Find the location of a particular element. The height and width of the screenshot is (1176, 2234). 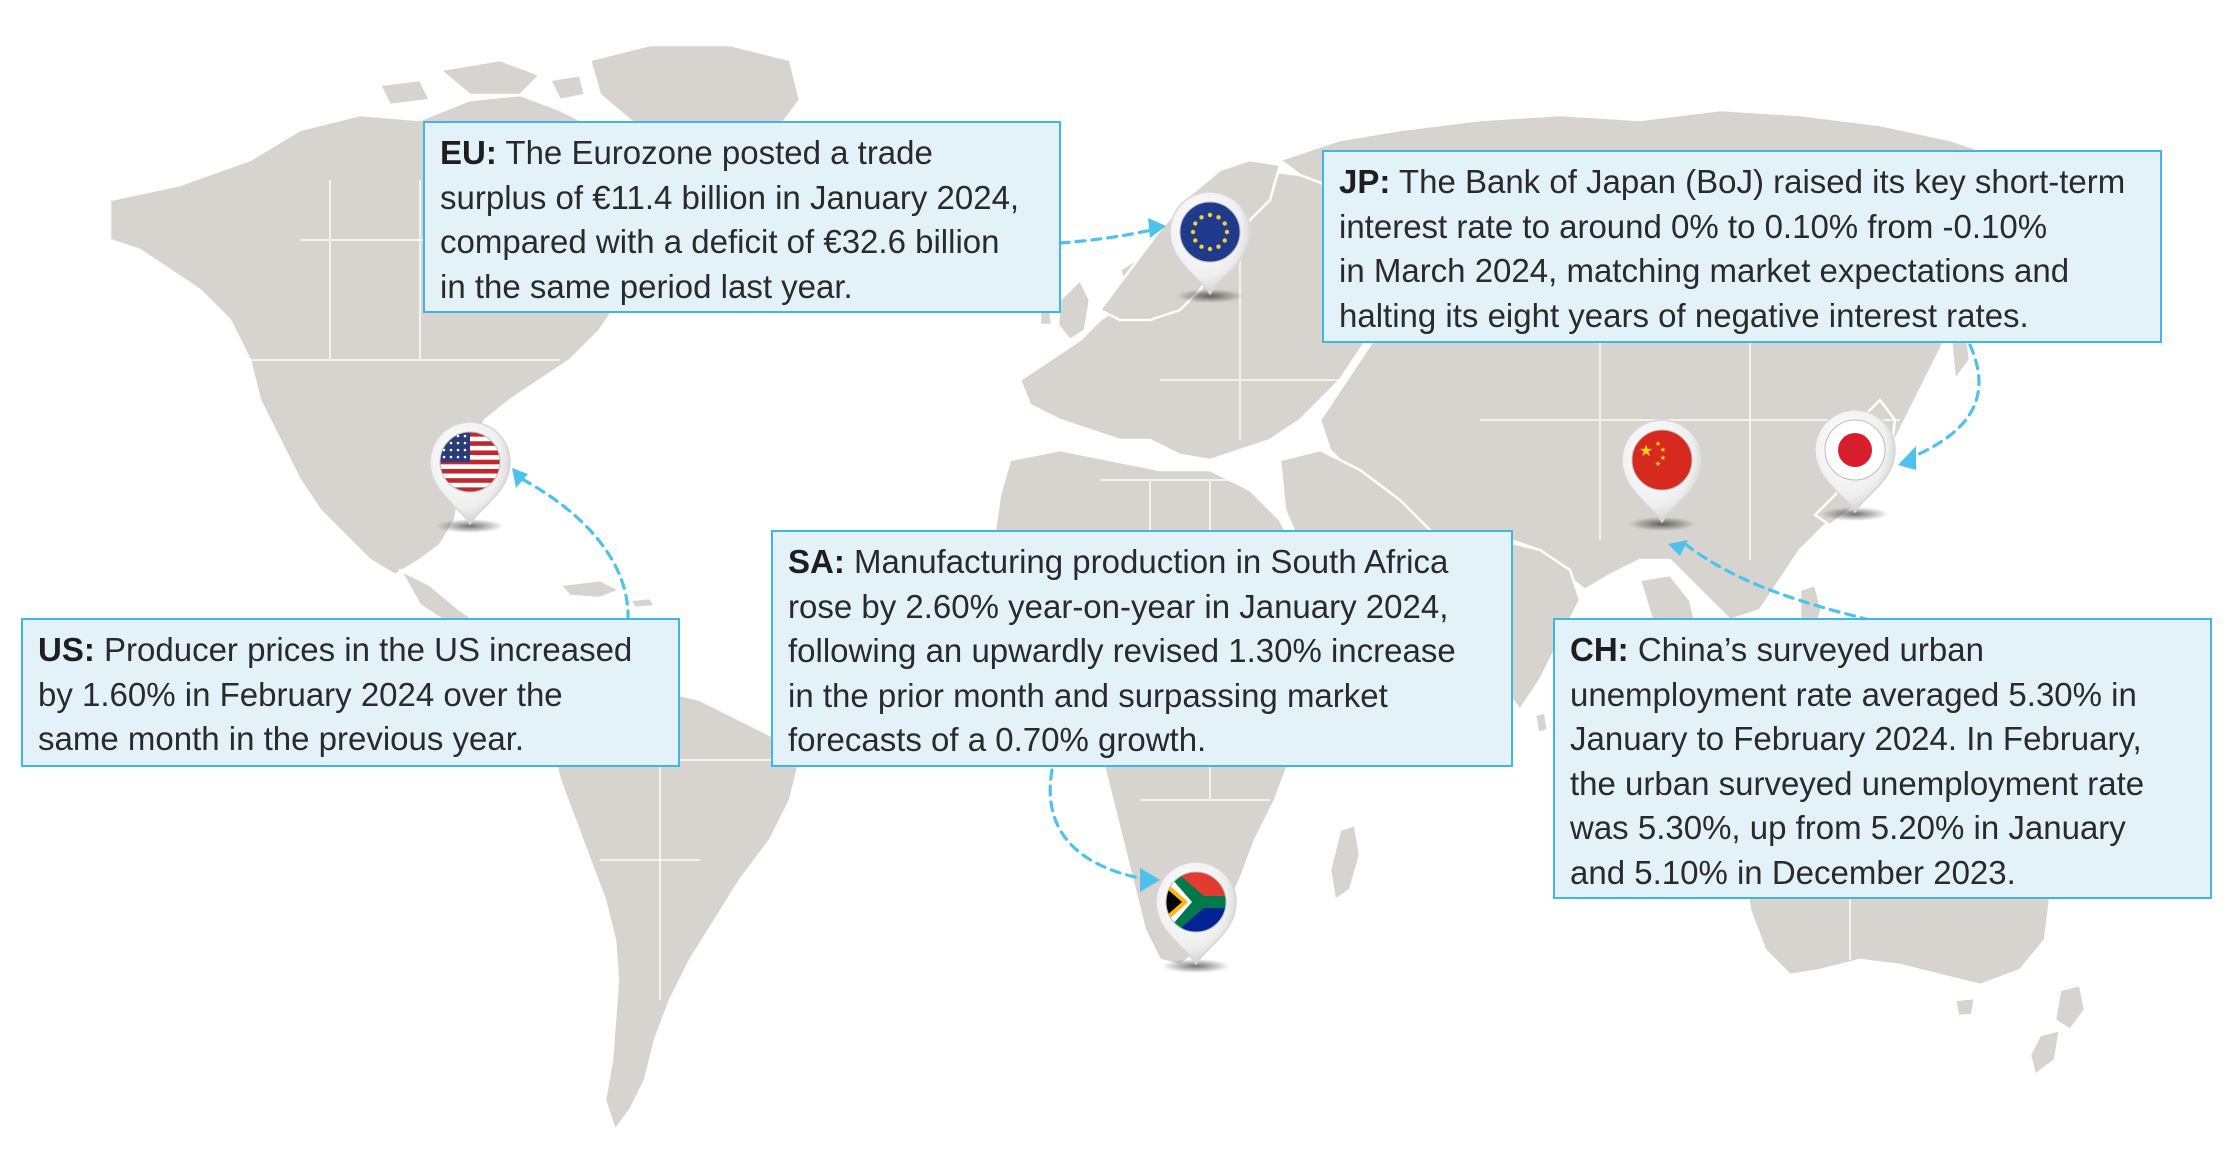

arctic-islands is located at coordinates (482, 82).